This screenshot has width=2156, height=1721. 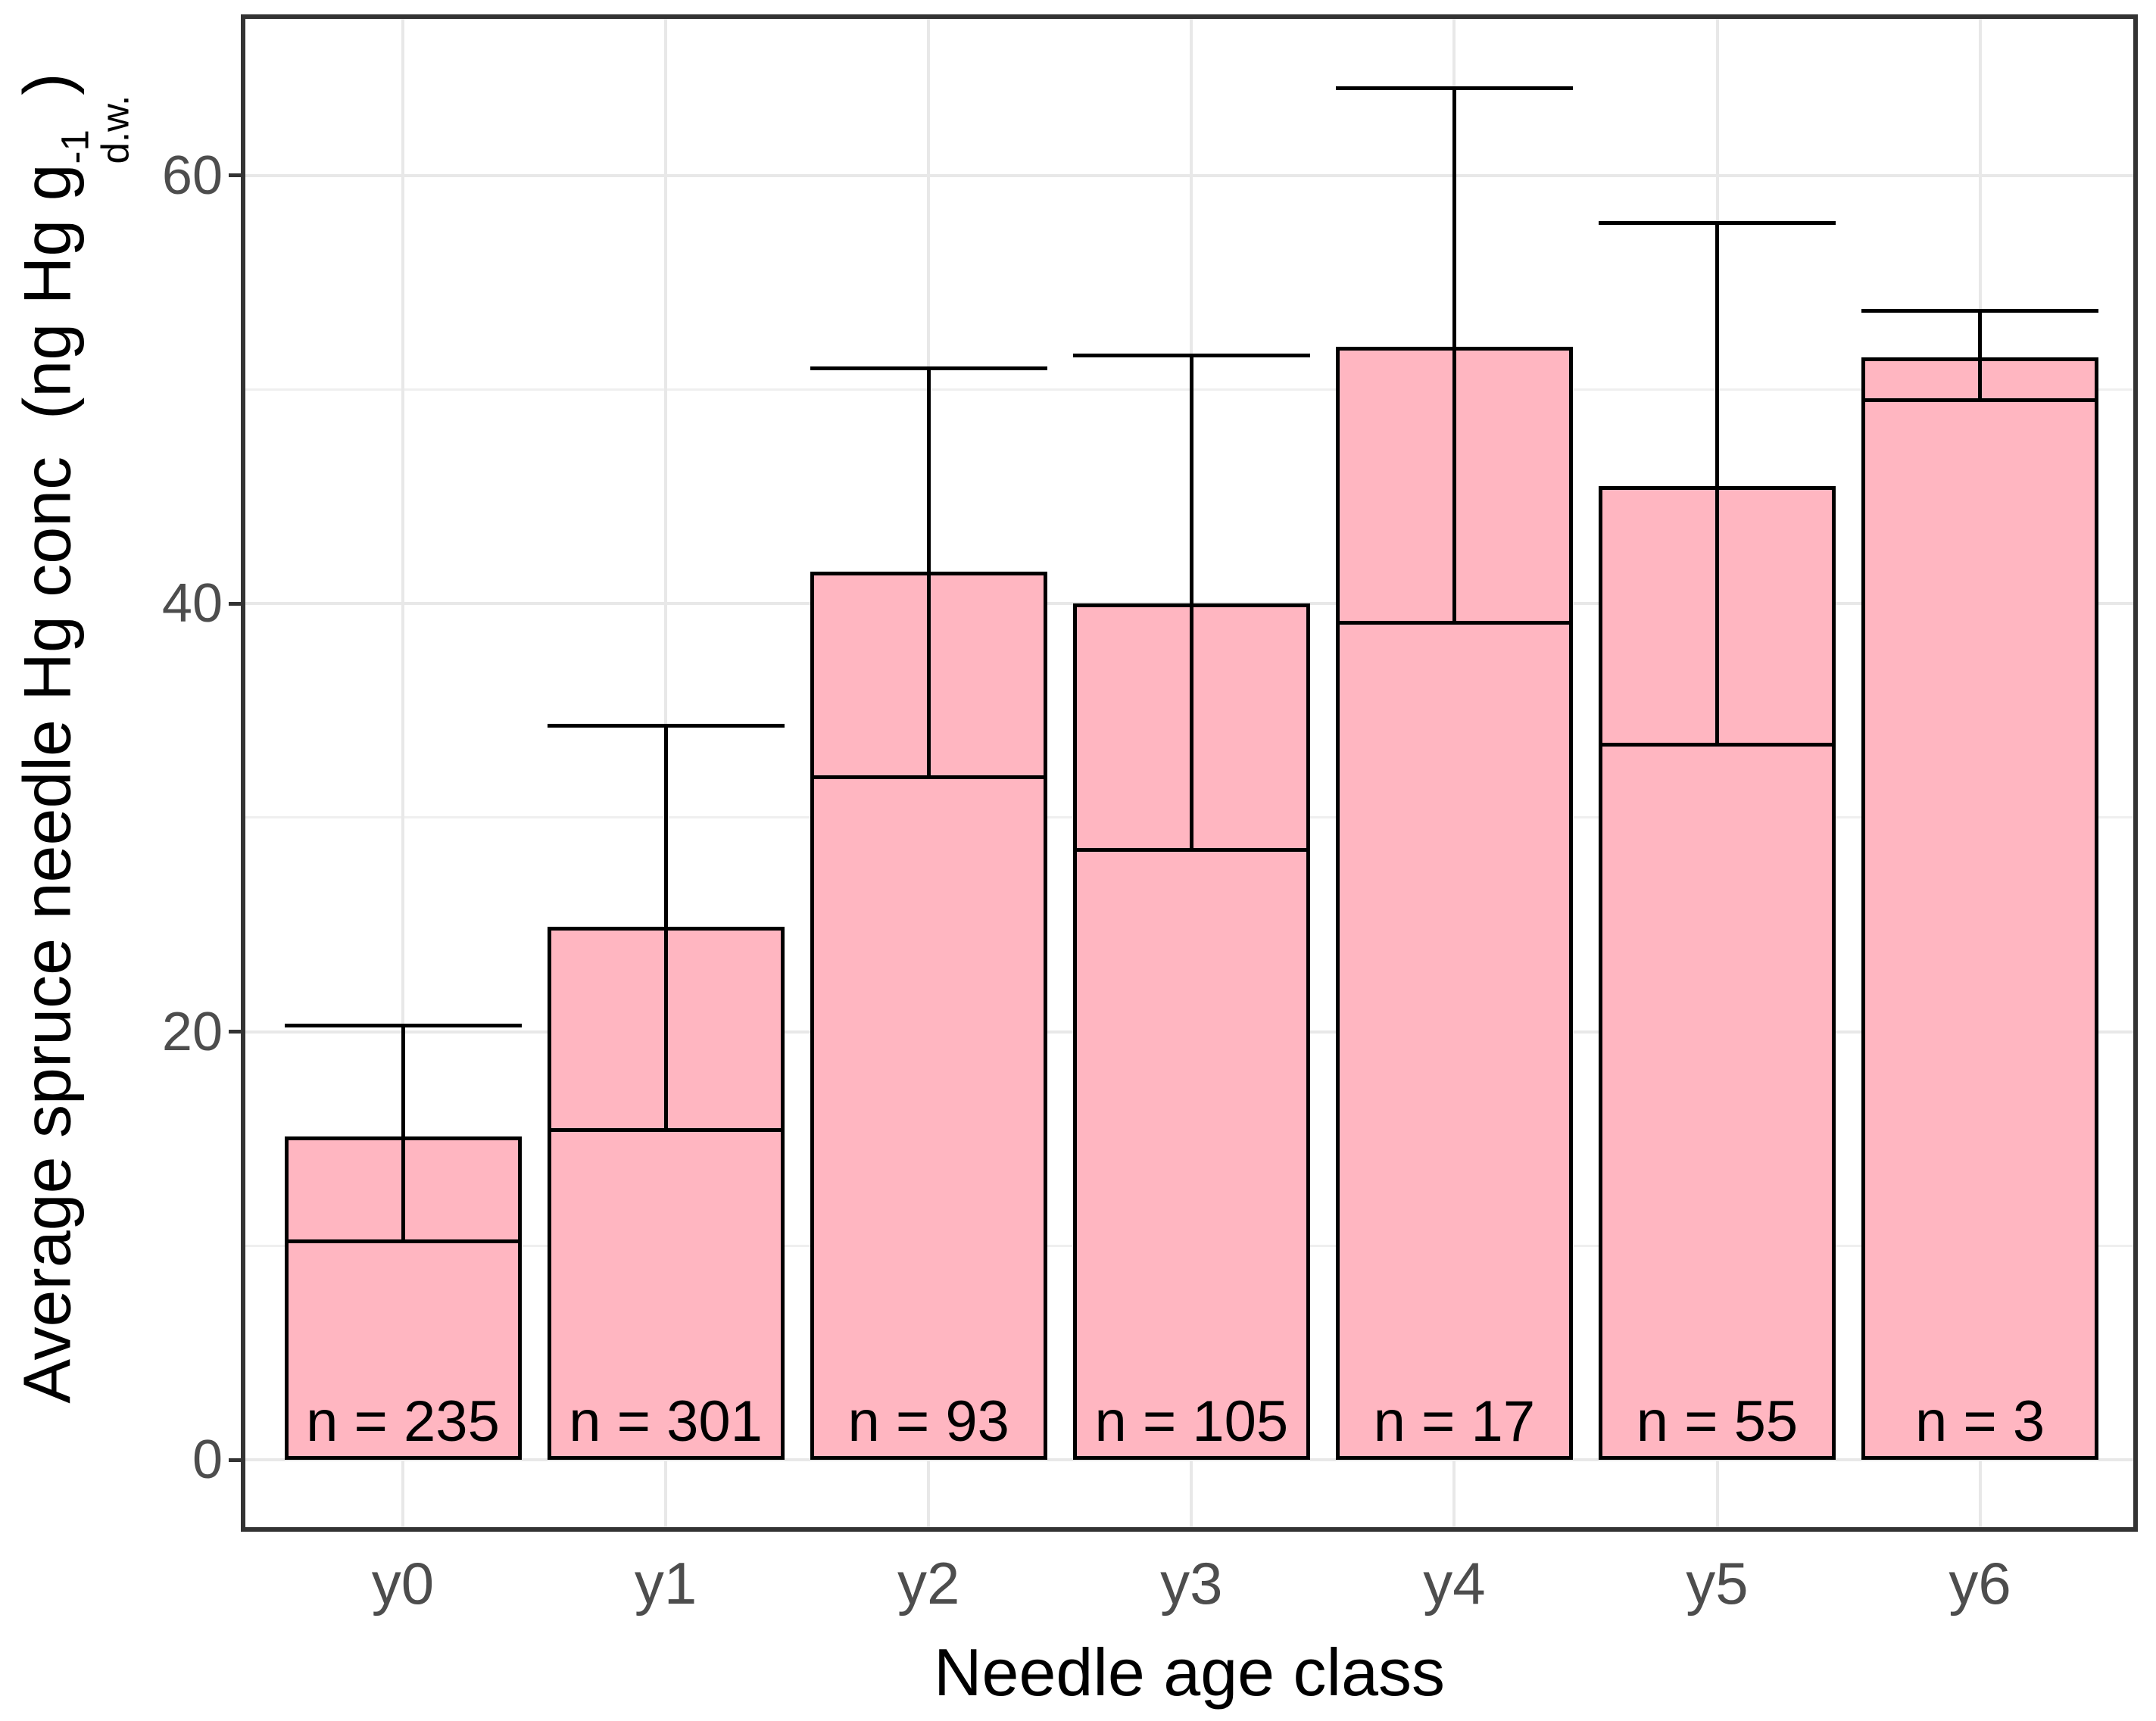 I want to click on x-tick-label-y0: y0, so click(x=403, y=1583).